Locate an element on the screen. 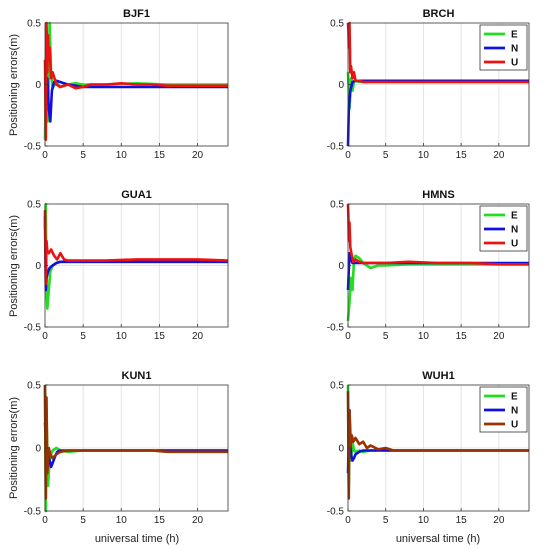  ylabel-row-2: Positioning errors(m) is located at coordinates (14, 266).